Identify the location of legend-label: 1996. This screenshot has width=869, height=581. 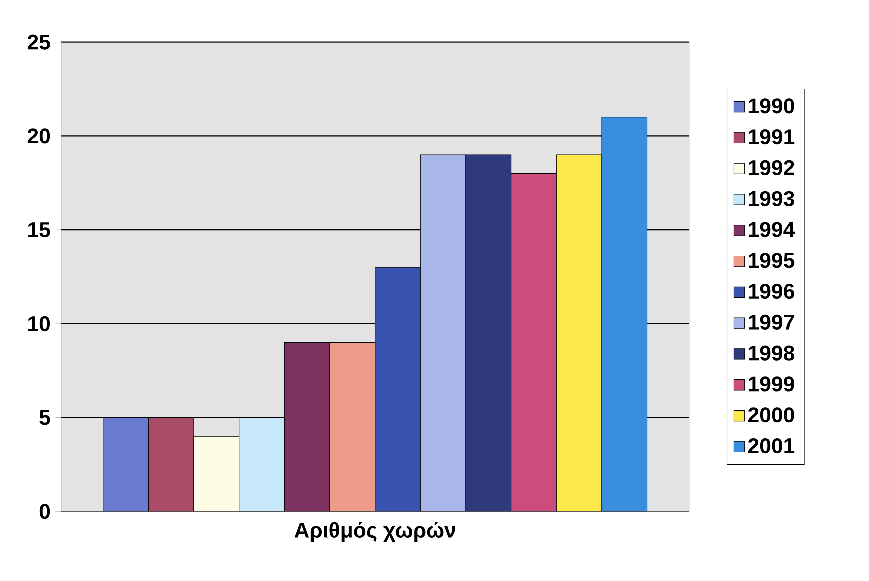
(771, 292).